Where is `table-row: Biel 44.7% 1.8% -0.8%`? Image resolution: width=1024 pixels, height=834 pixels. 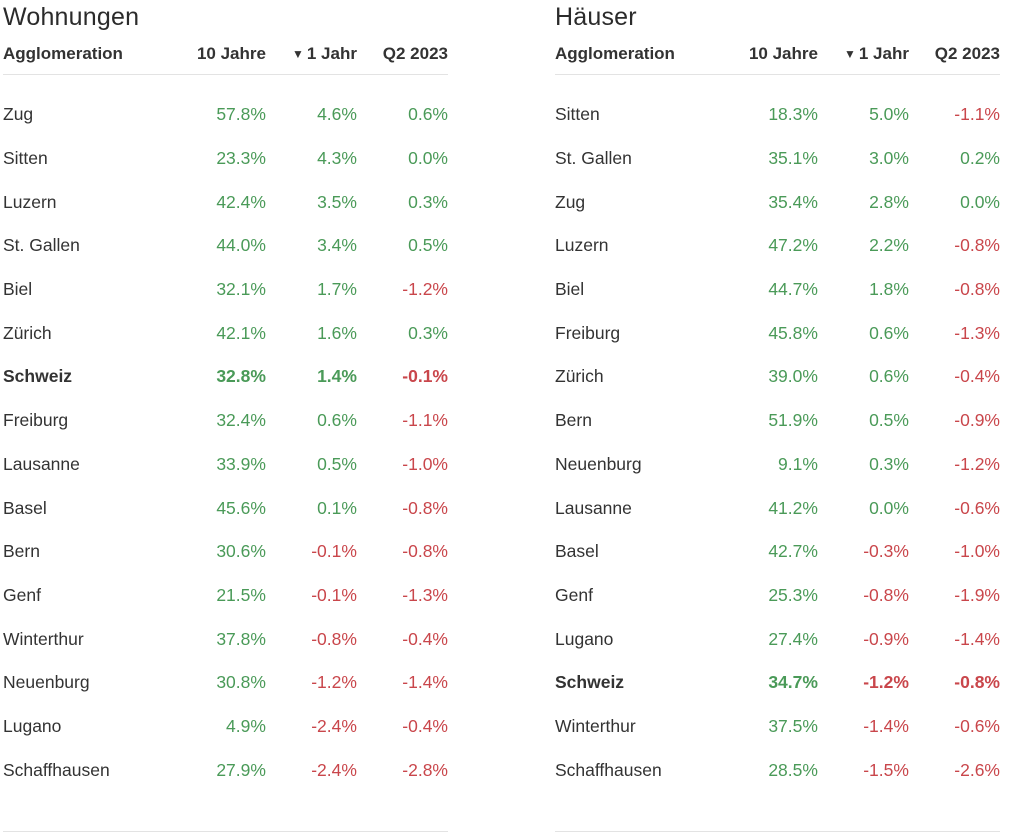
table-row: Biel 44.7% 1.8% -0.8% is located at coordinates (777, 290).